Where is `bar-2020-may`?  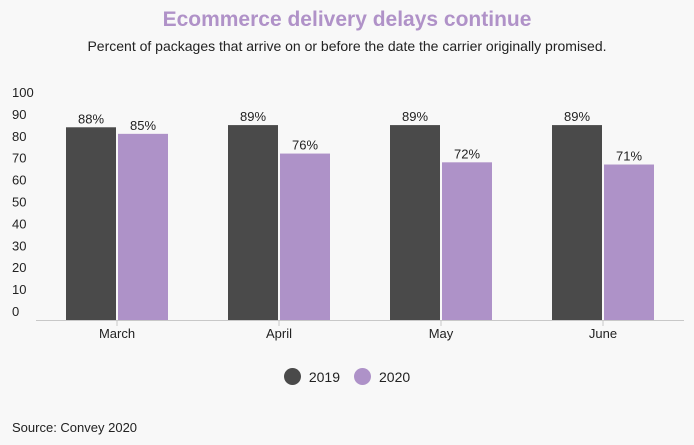
bar-2020-may is located at coordinates (467, 241).